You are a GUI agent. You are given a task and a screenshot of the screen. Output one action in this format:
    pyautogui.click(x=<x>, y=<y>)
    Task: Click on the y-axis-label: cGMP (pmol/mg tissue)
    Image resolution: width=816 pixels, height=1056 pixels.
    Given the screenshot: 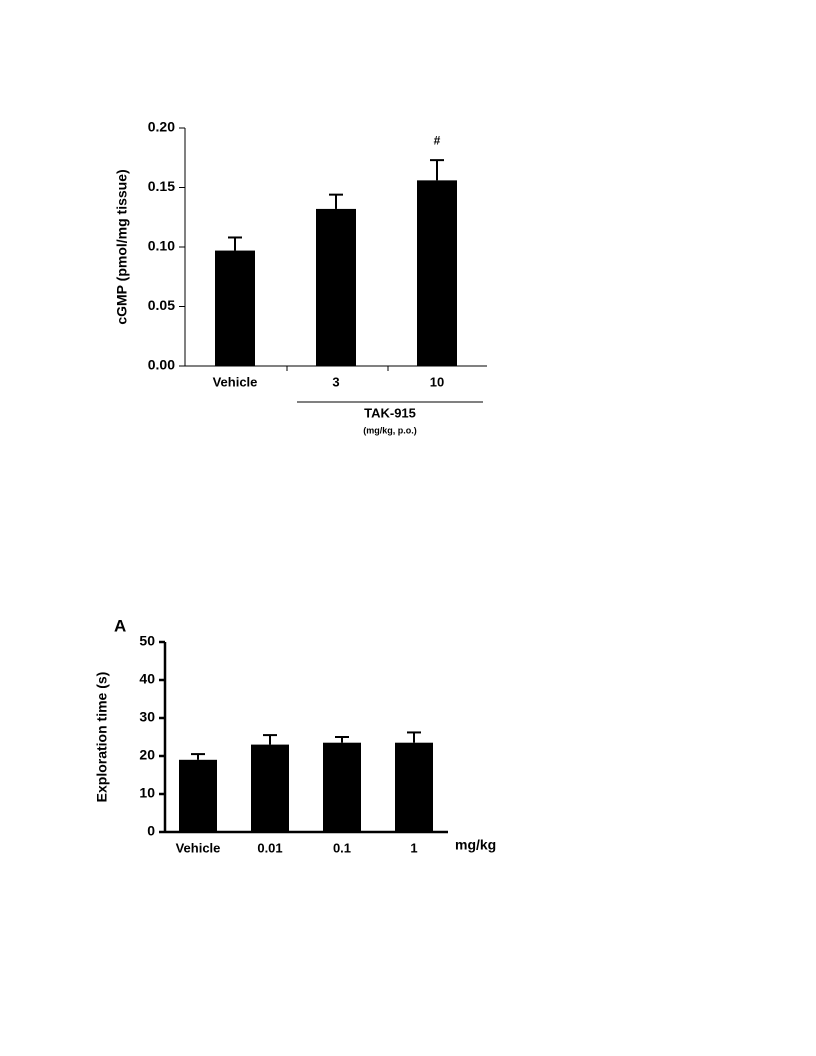 What is the action you would take?
    pyautogui.click(x=122, y=246)
    